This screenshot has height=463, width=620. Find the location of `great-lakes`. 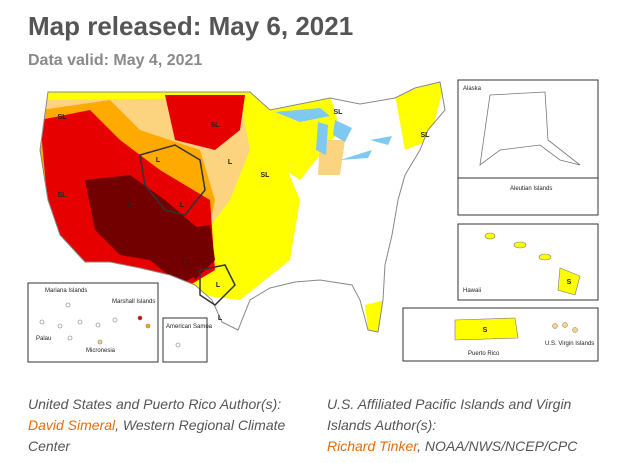

great-lakes is located at coordinates (333, 134).